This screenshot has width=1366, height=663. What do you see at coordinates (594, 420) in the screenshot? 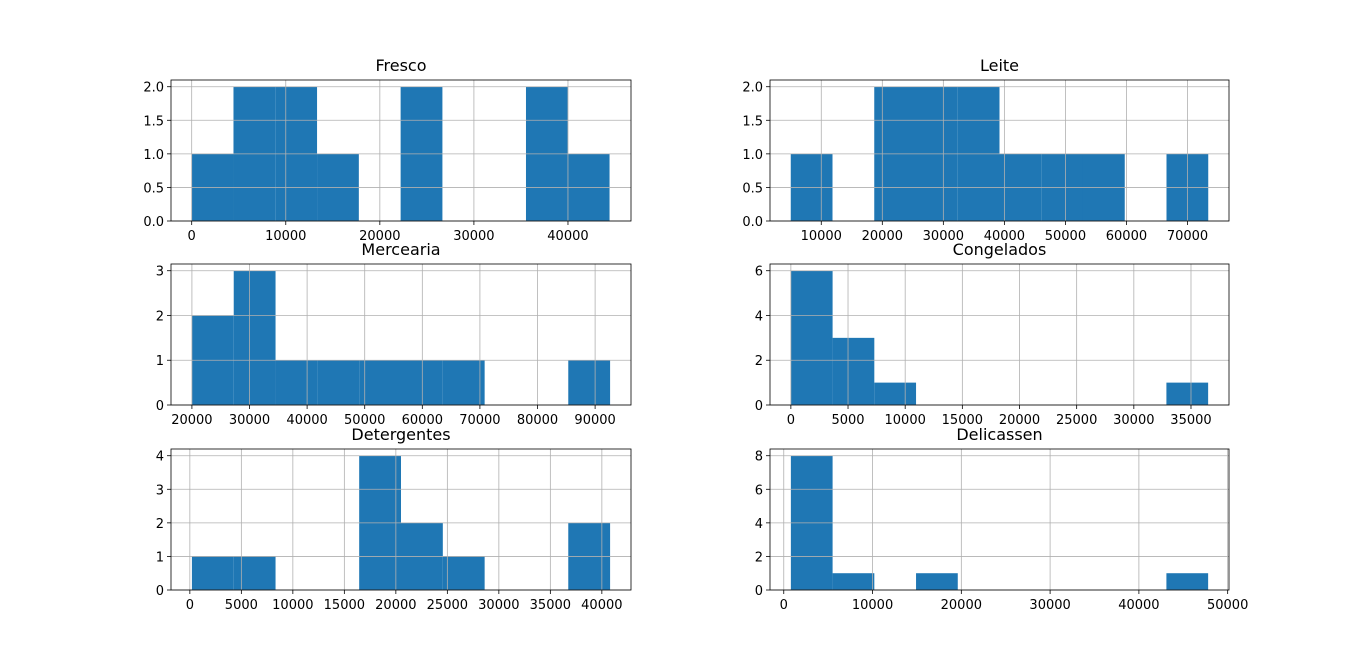
I see `x-tick-label: 90000` at bounding box center [594, 420].